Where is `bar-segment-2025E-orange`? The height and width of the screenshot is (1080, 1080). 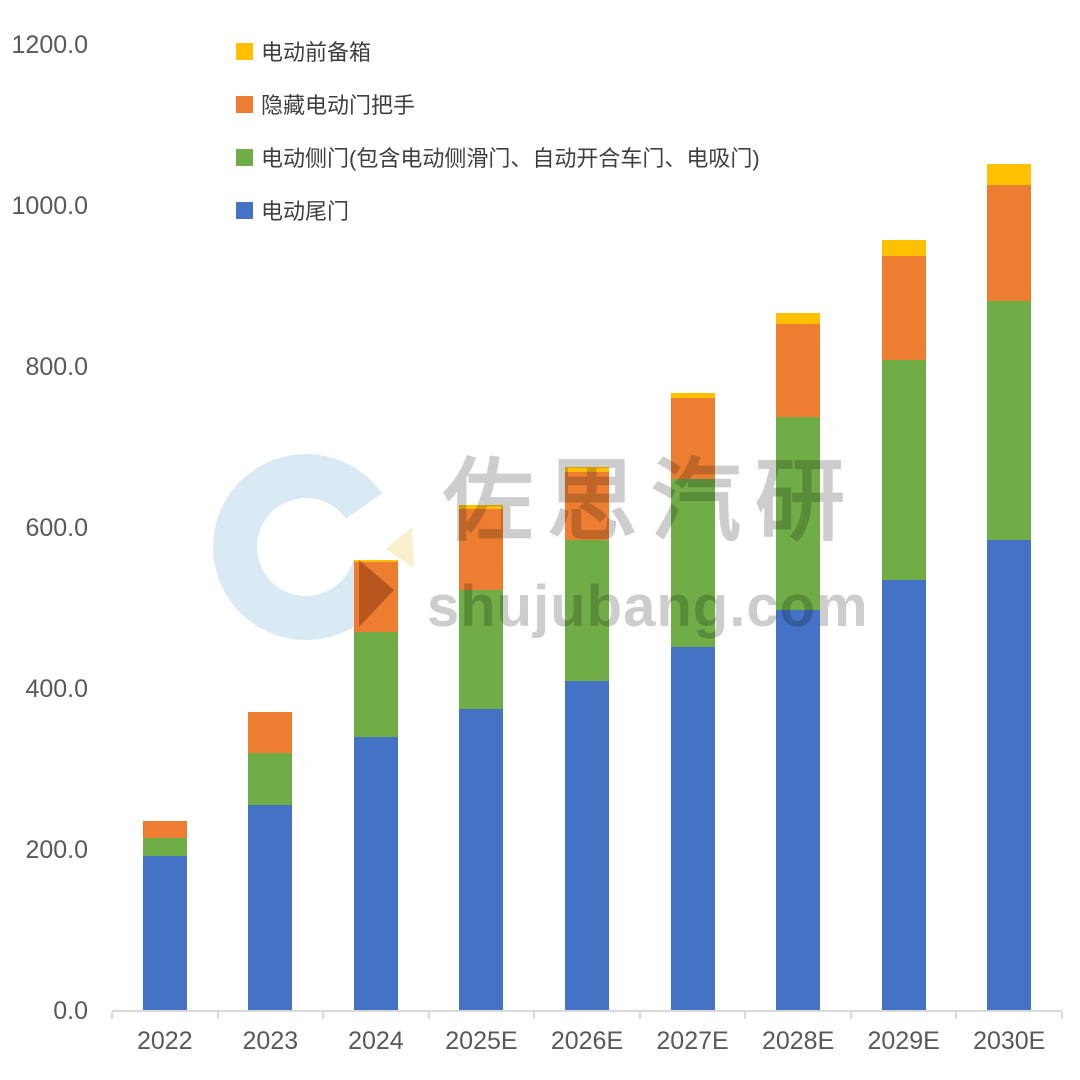 bar-segment-2025E-orange is located at coordinates (481, 549).